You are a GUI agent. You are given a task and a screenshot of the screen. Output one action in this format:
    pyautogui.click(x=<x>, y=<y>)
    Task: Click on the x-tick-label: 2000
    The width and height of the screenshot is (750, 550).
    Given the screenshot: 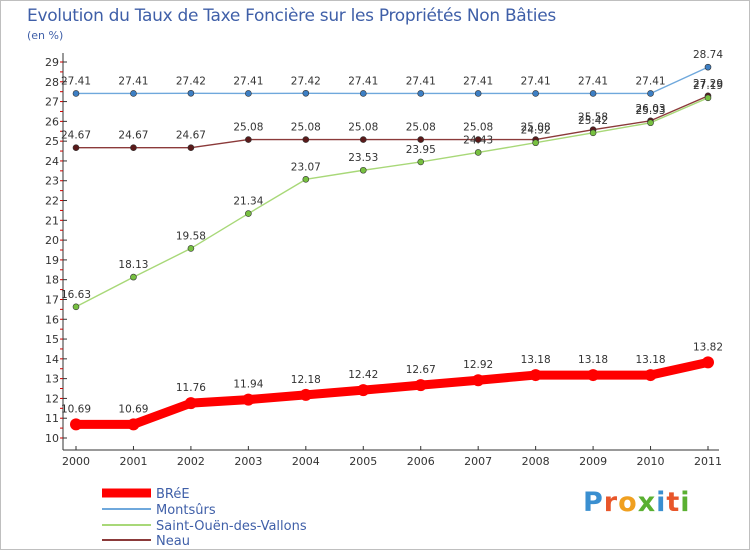 What is the action you would take?
    pyautogui.click(x=76, y=461)
    